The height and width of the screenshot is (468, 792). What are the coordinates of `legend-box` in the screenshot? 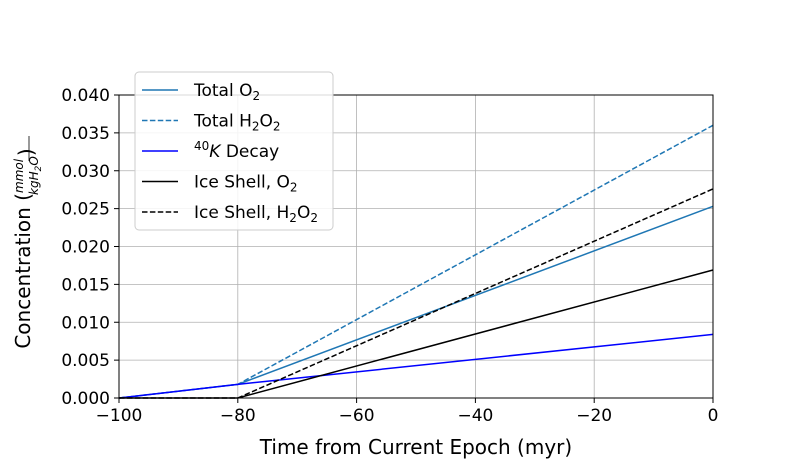 It's located at (234, 151).